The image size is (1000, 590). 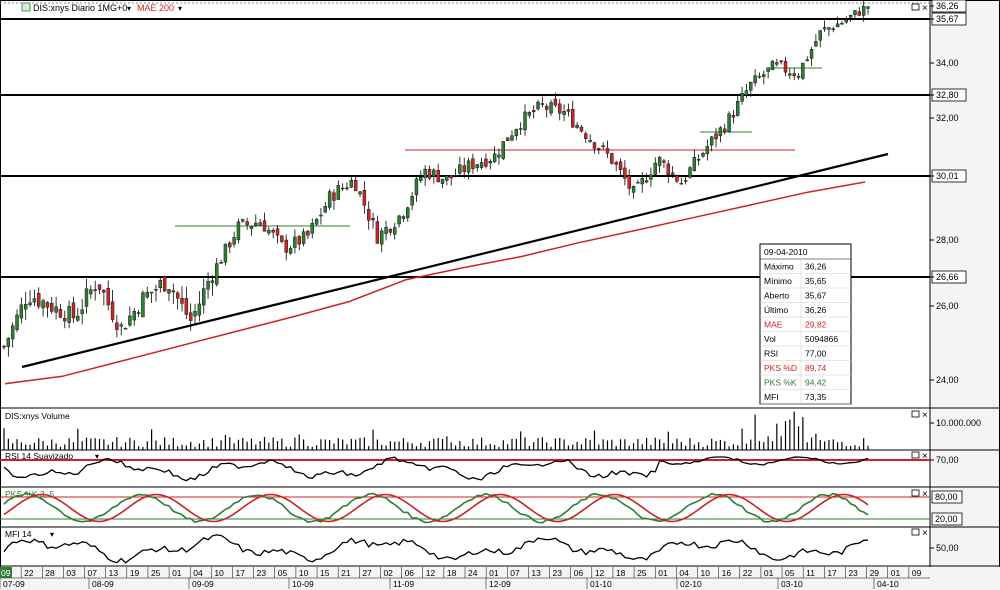 I want to click on price-panel-close-icon: ×, so click(x=925, y=8).